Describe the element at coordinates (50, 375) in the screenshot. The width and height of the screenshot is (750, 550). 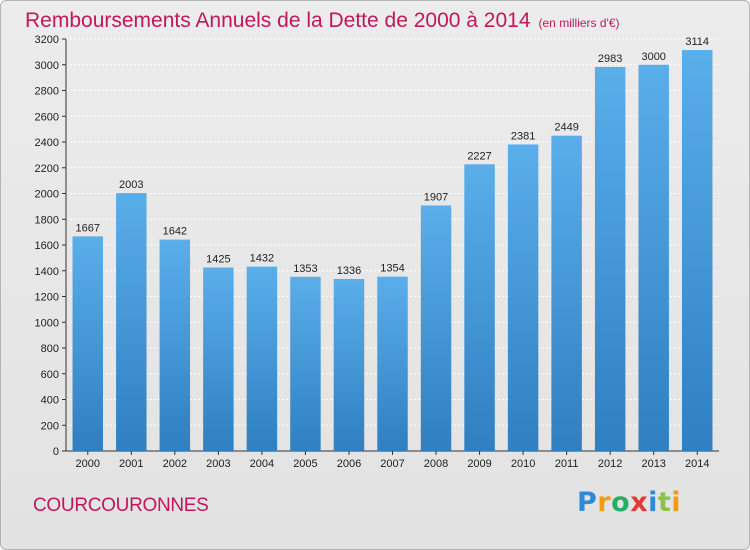
I see `y-tick-label: 600` at that location.